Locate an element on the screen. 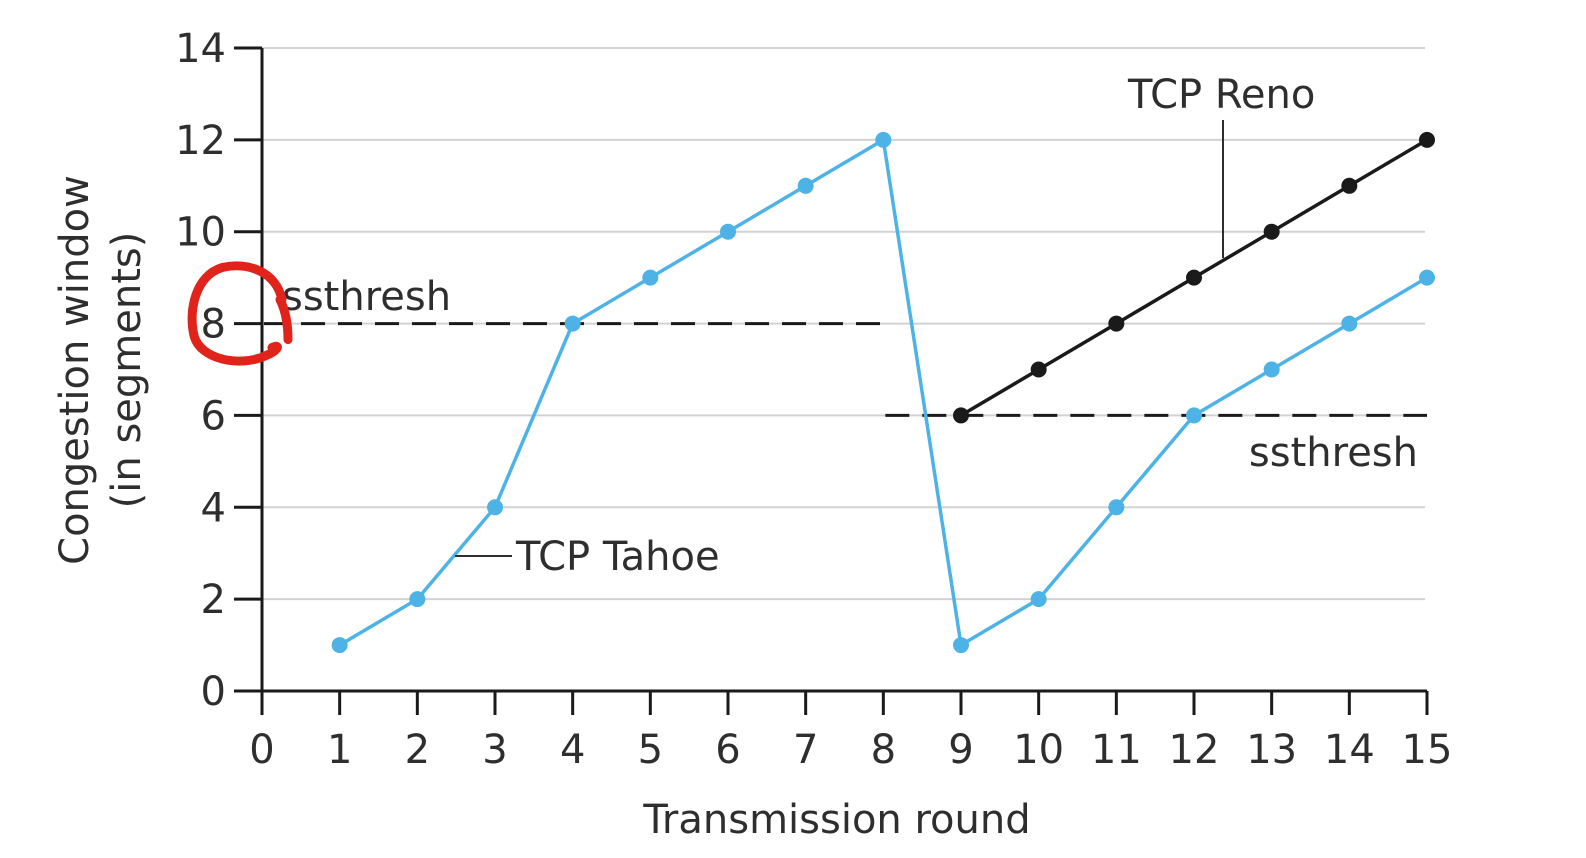 The width and height of the screenshot is (1586, 858). y-tick-label-12: 12 is located at coordinates (200, 141).